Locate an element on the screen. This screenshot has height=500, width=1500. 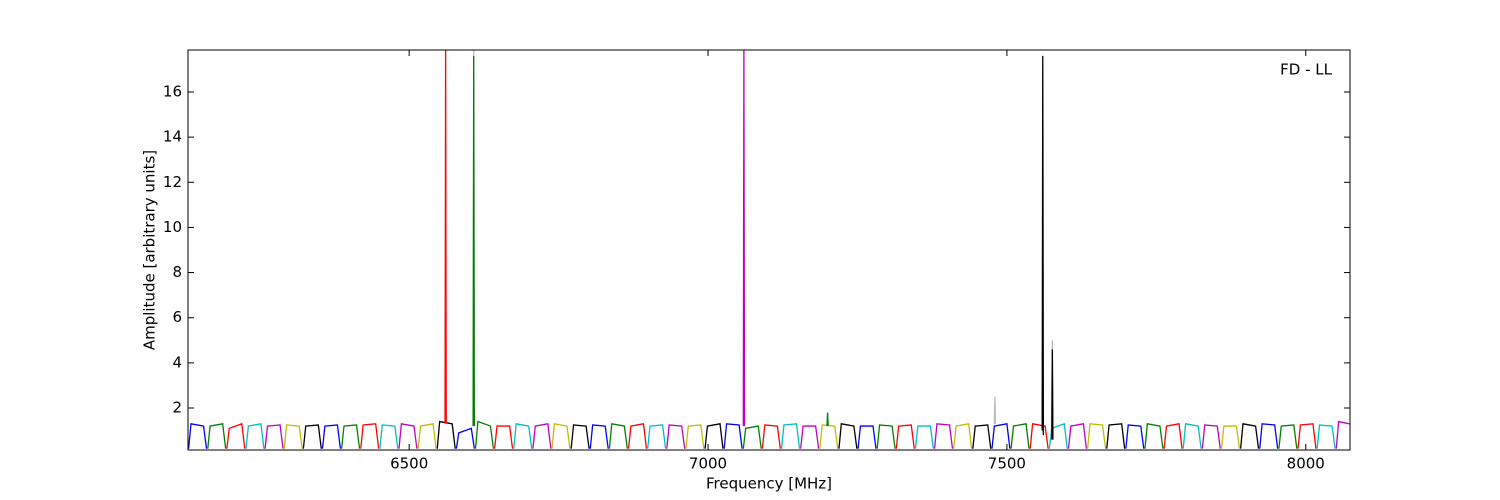
x-axis-label: Frequency [MHz] is located at coordinates (769, 484).